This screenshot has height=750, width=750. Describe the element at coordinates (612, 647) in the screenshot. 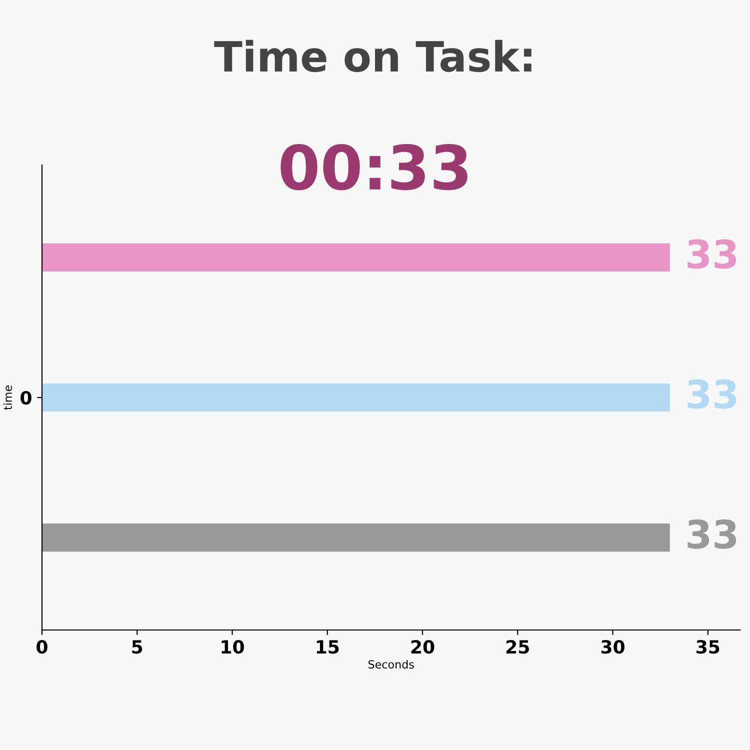

I see `x-tick-label: 30` at that location.